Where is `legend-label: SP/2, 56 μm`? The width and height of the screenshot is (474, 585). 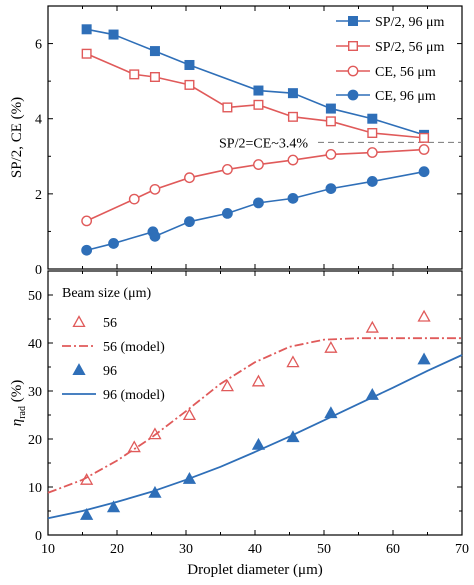
legend-label: SP/2, 56 μm is located at coordinates (409, 47).